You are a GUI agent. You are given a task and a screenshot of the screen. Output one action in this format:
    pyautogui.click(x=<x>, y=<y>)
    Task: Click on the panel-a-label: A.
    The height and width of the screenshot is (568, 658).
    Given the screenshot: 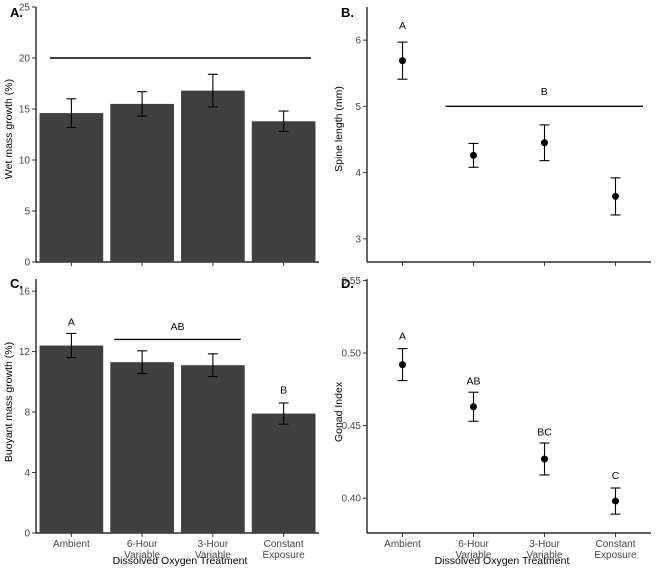 What is the action you would take?
    pyautogui.click(x=16, y=12)
    